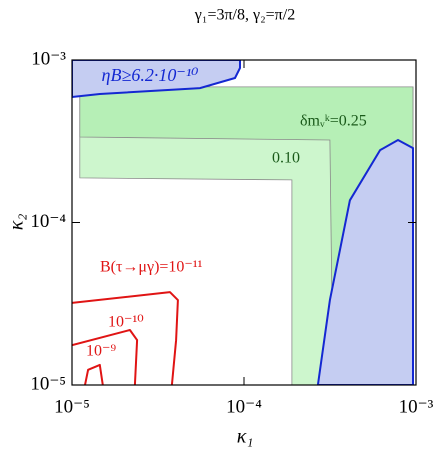 This screenshot has height=453, width=434. Describe the element at coordinates (48, 58) in the screenshot. I see `y-tick-label: 10⁻³` at that location.